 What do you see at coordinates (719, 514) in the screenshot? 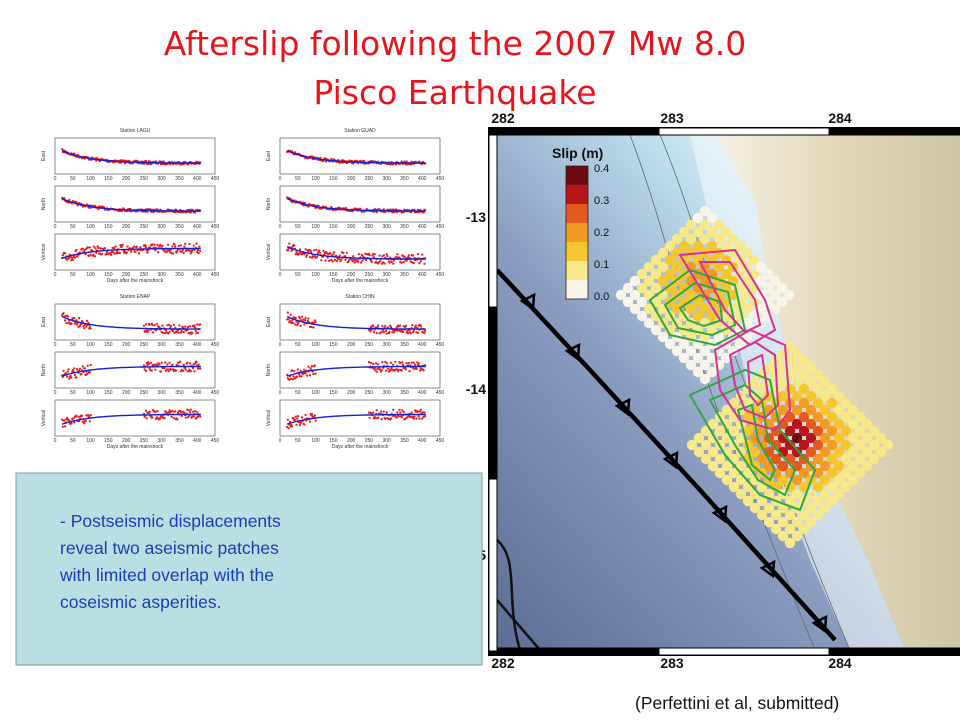
I see `trench-tooth` at bounding box center [719, 514].